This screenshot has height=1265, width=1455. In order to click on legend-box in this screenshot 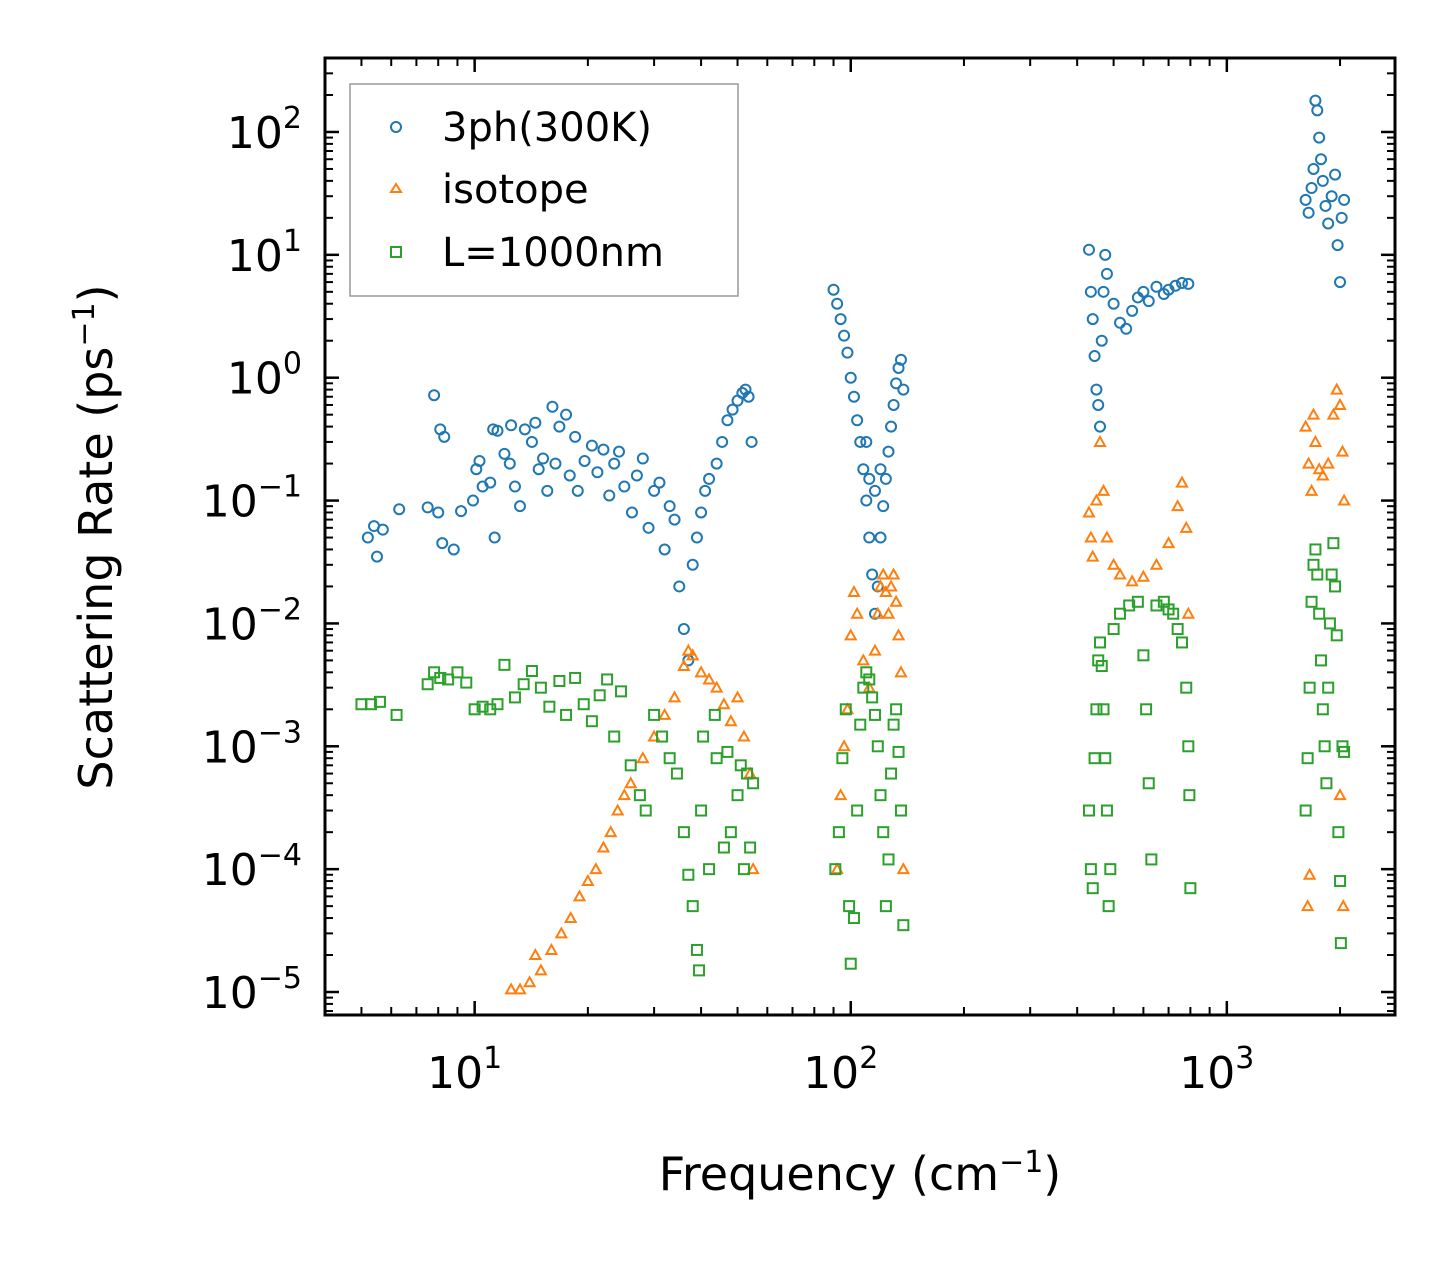, I will do `click(544, 190)`.